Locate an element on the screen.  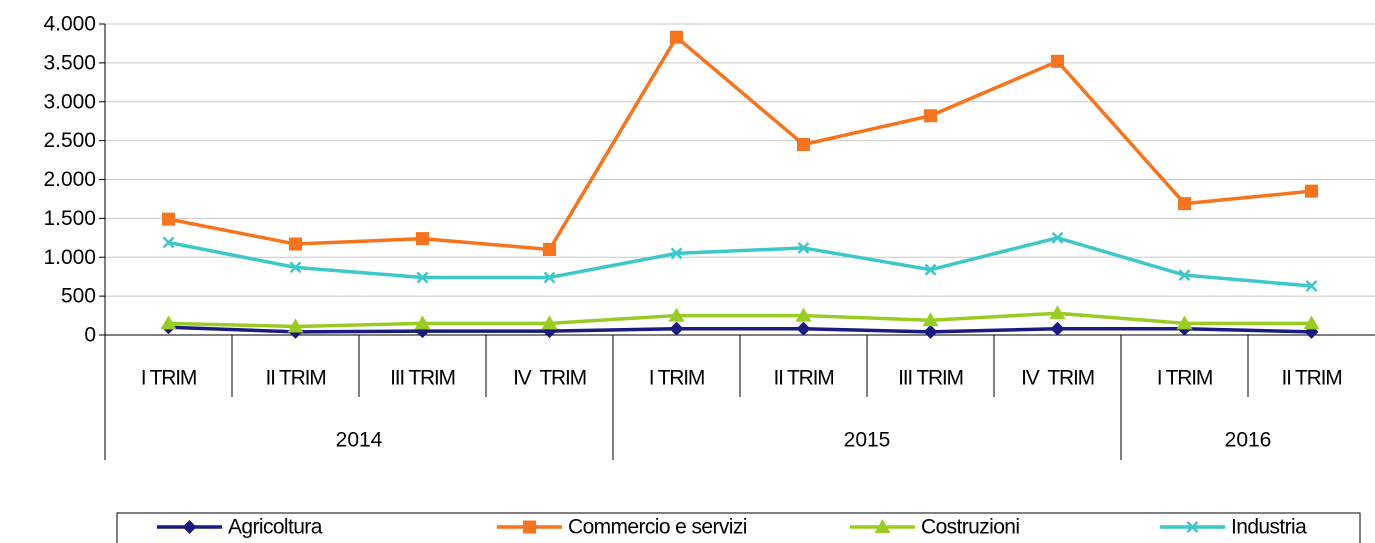
legend-box is located at coordinates (738, 527).